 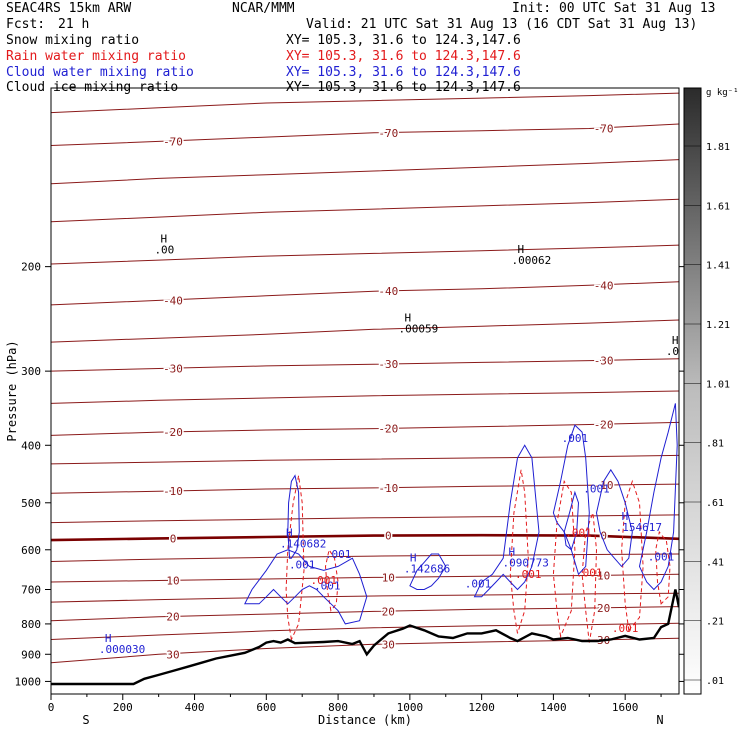 I want to click on temperature-contour-label: 20, so click(x=172, y=617).